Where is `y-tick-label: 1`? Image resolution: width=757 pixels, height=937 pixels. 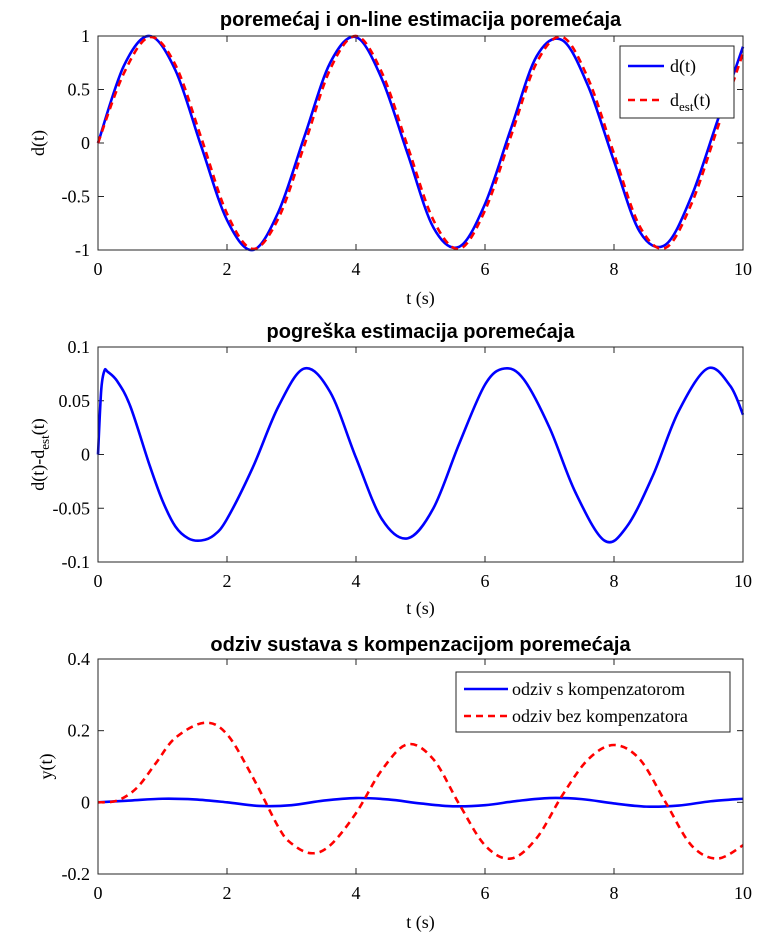
y-tick-label: 1 is located at coordinates (85, 36).